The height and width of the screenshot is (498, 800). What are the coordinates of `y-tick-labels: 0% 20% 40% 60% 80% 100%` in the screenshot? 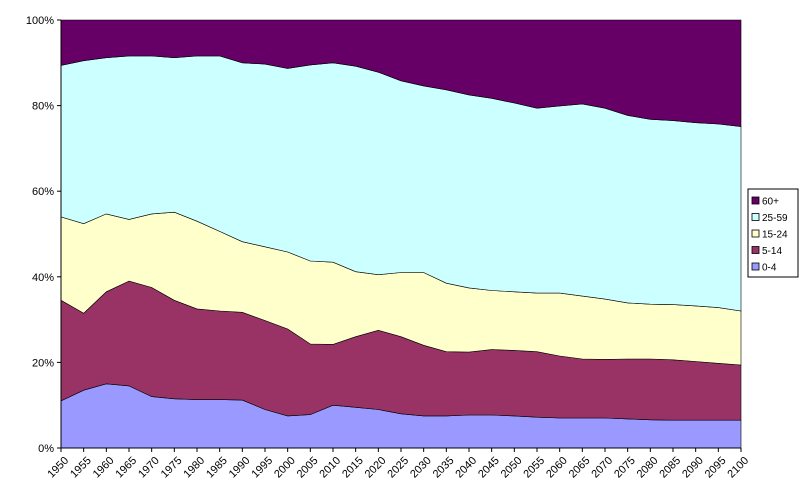 It's located at (40, 235).